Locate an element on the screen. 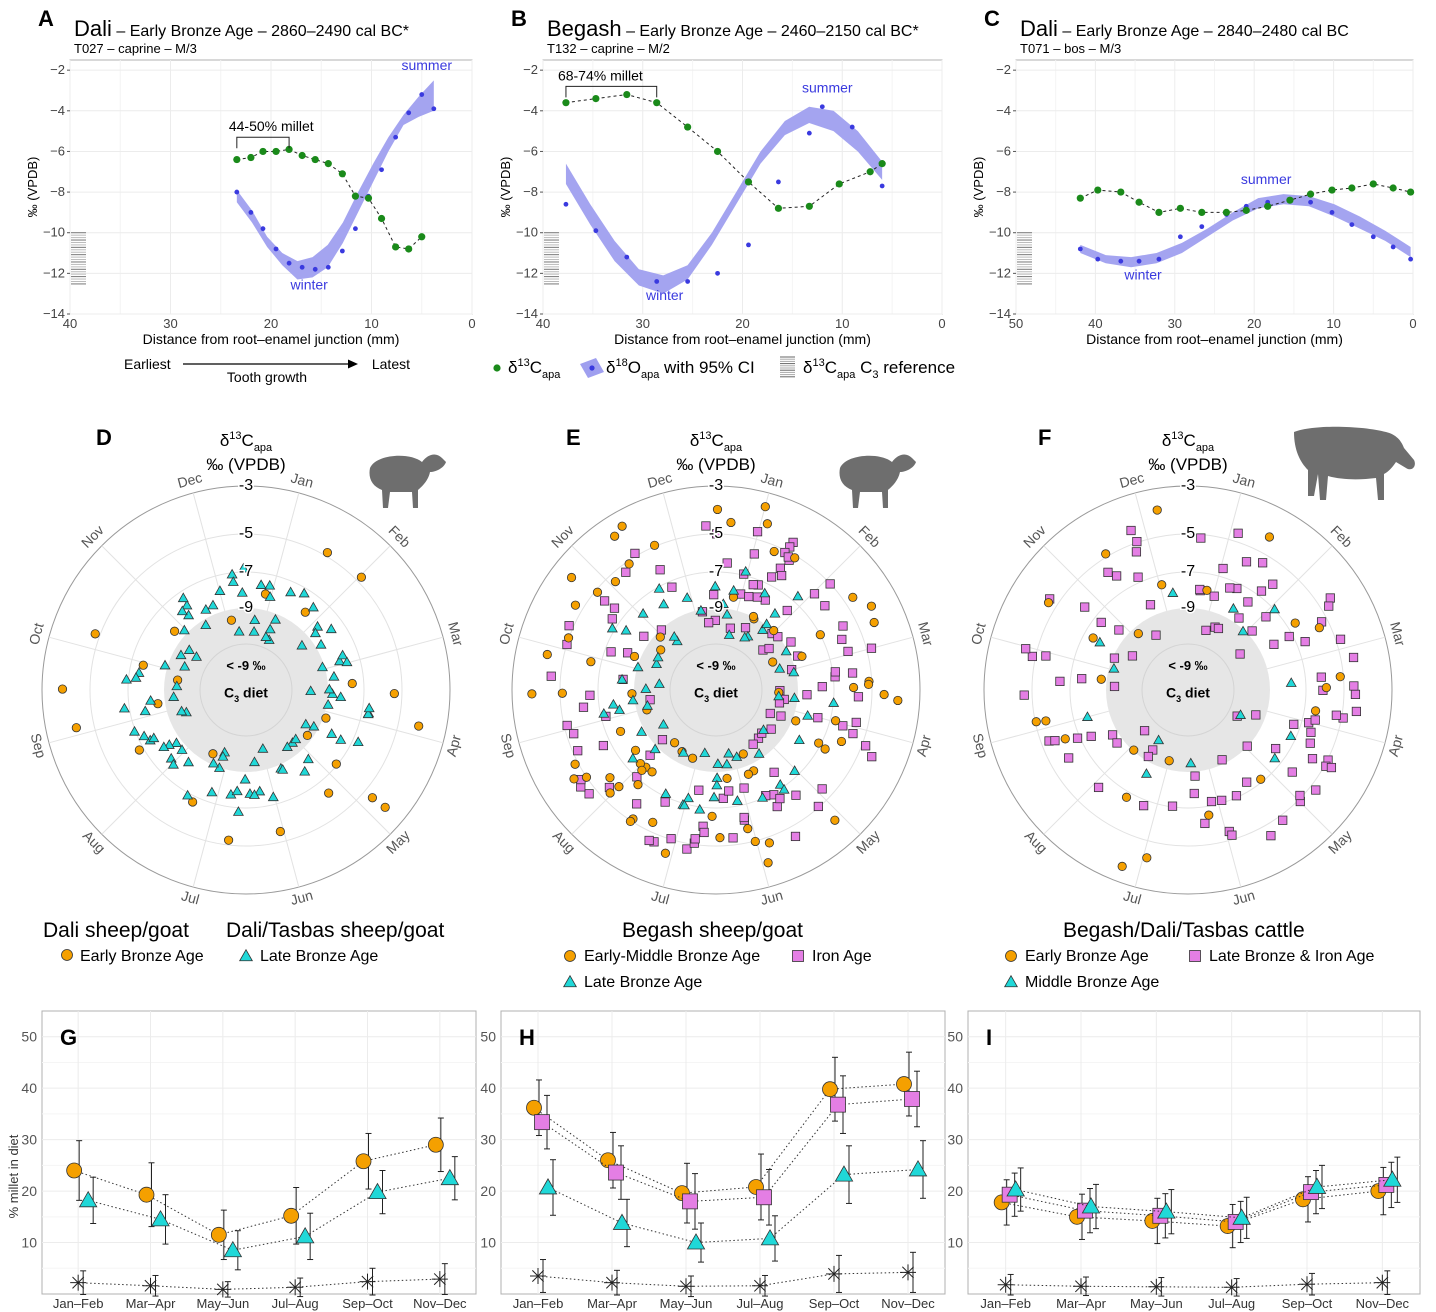 Image resolution: width=1436 pixels, height=1312 pixels. panel-letter: C is located at coordinates (992, 18).